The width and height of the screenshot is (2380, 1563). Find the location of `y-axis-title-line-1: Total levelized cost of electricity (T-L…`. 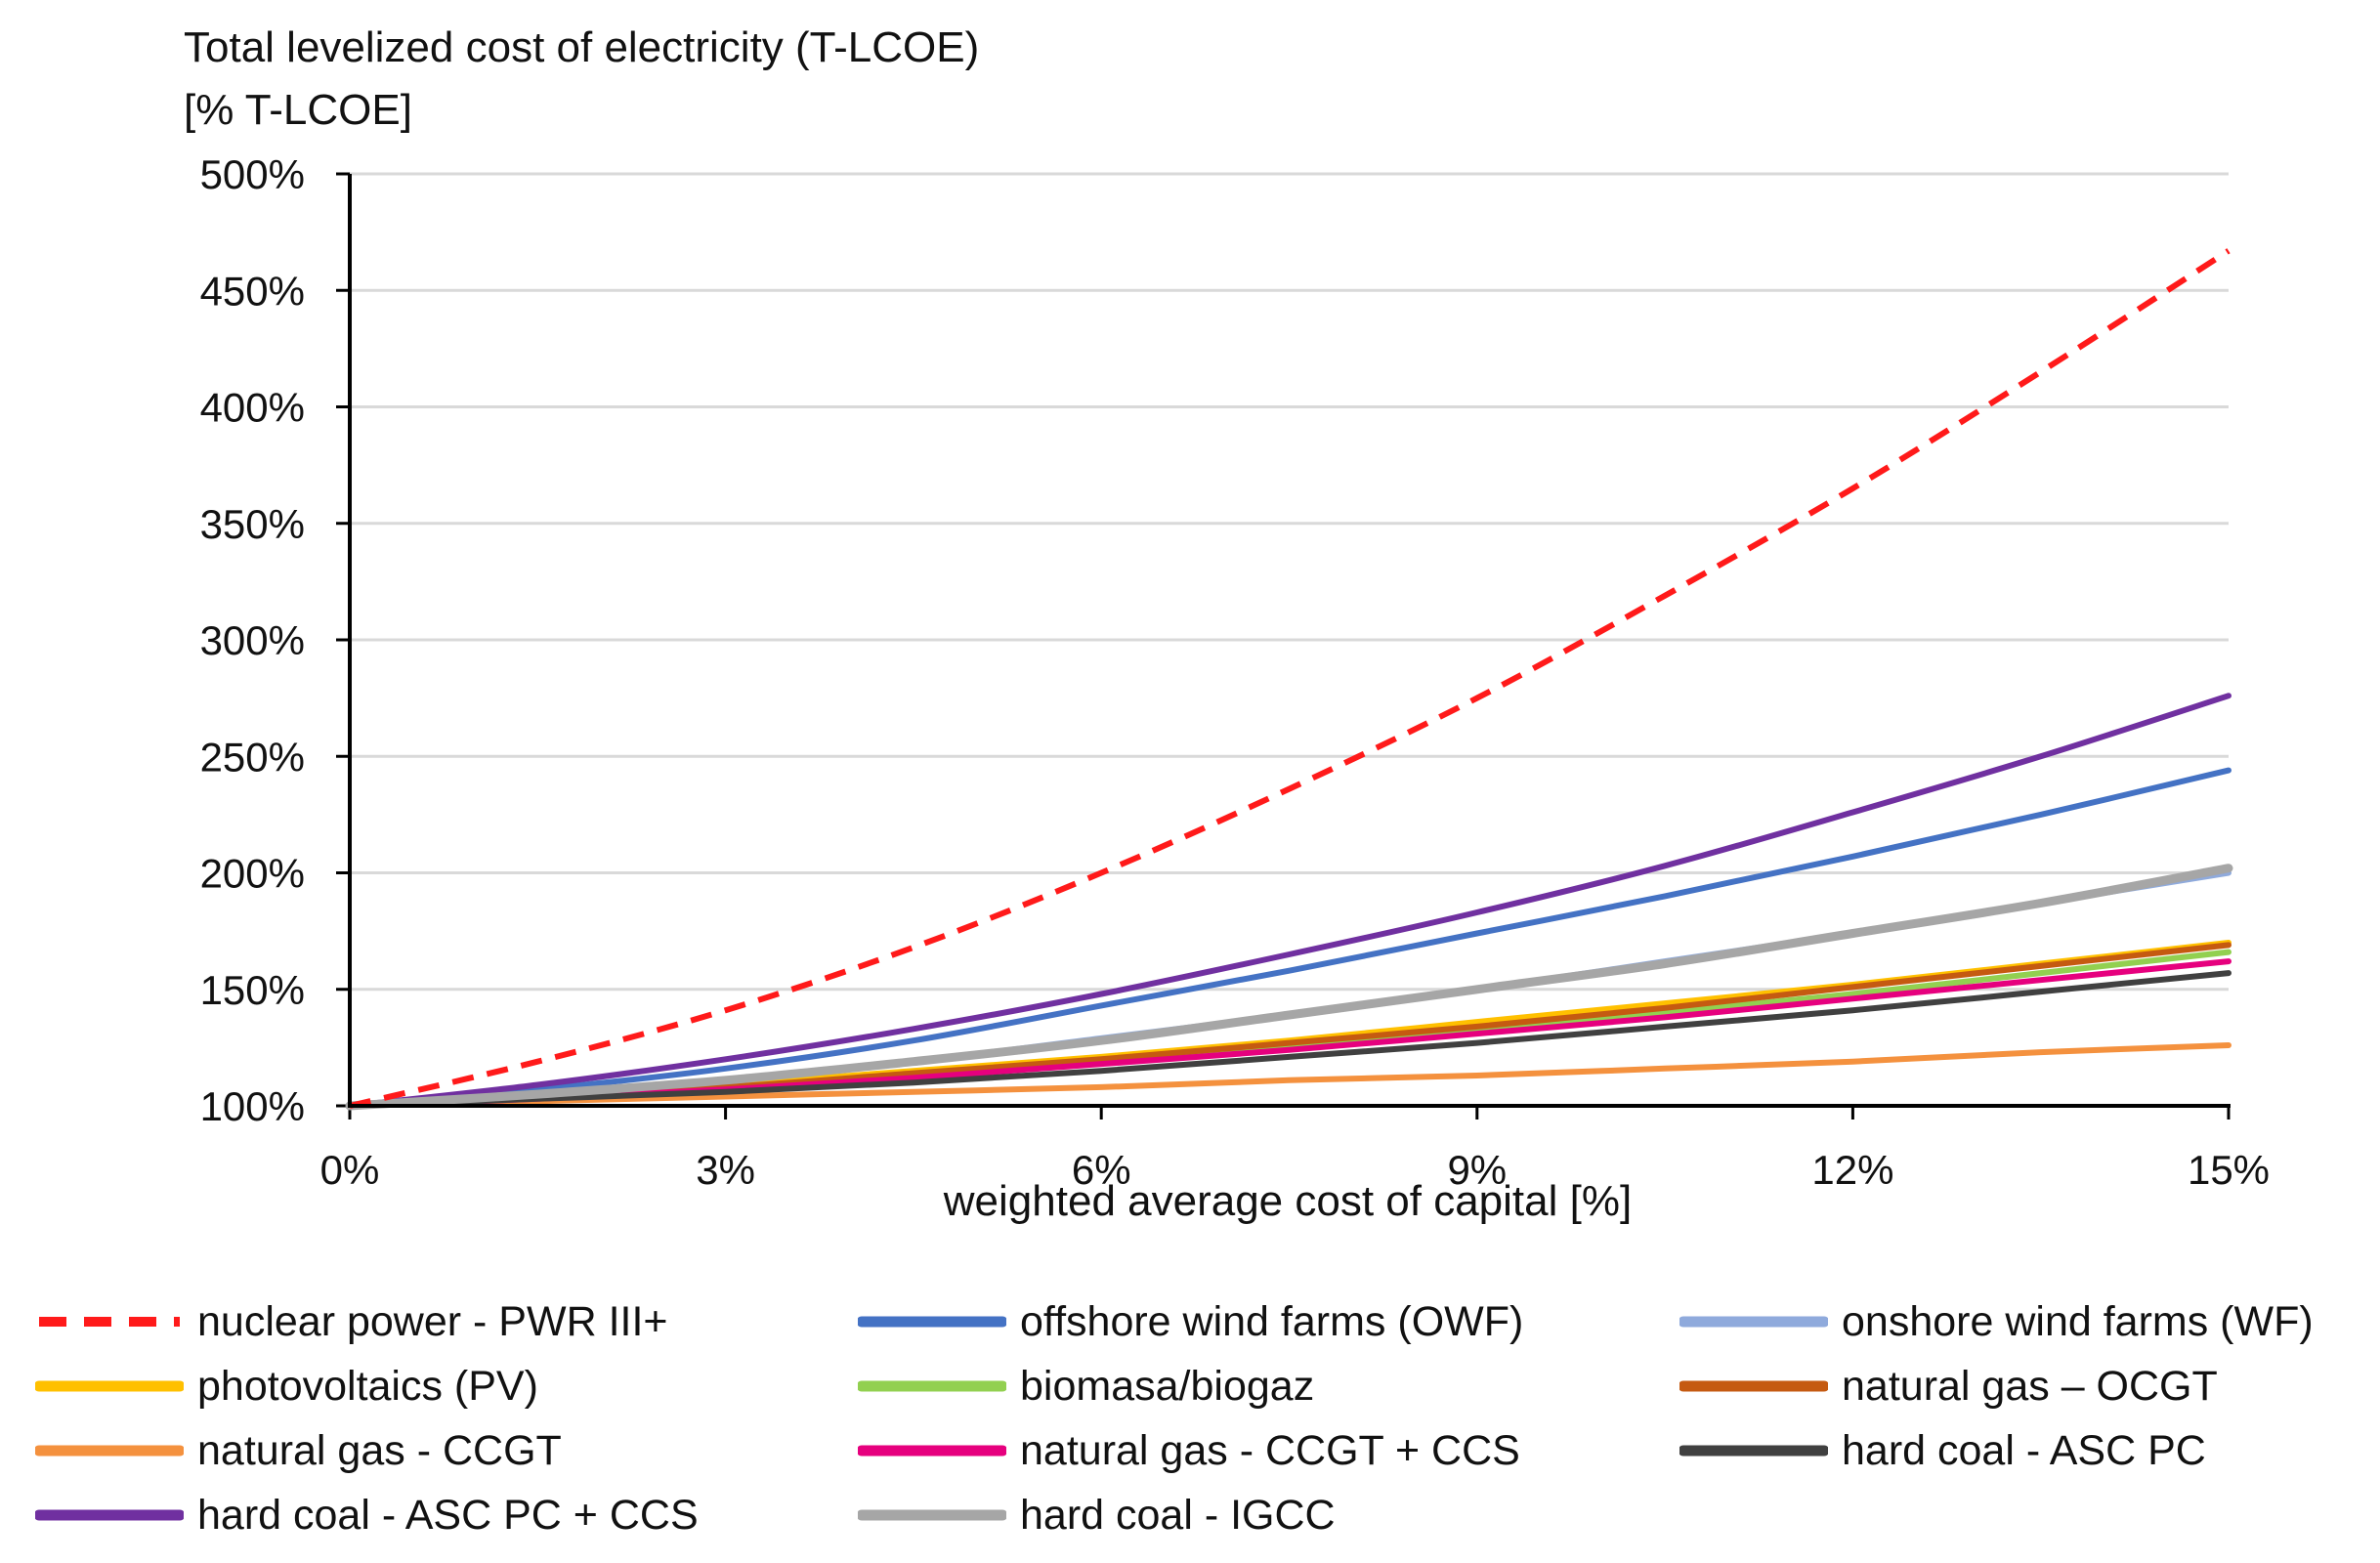

y-axis-title-line-1: Total levelized cost of electricity (T-L… is located at coordinates (582, 47).